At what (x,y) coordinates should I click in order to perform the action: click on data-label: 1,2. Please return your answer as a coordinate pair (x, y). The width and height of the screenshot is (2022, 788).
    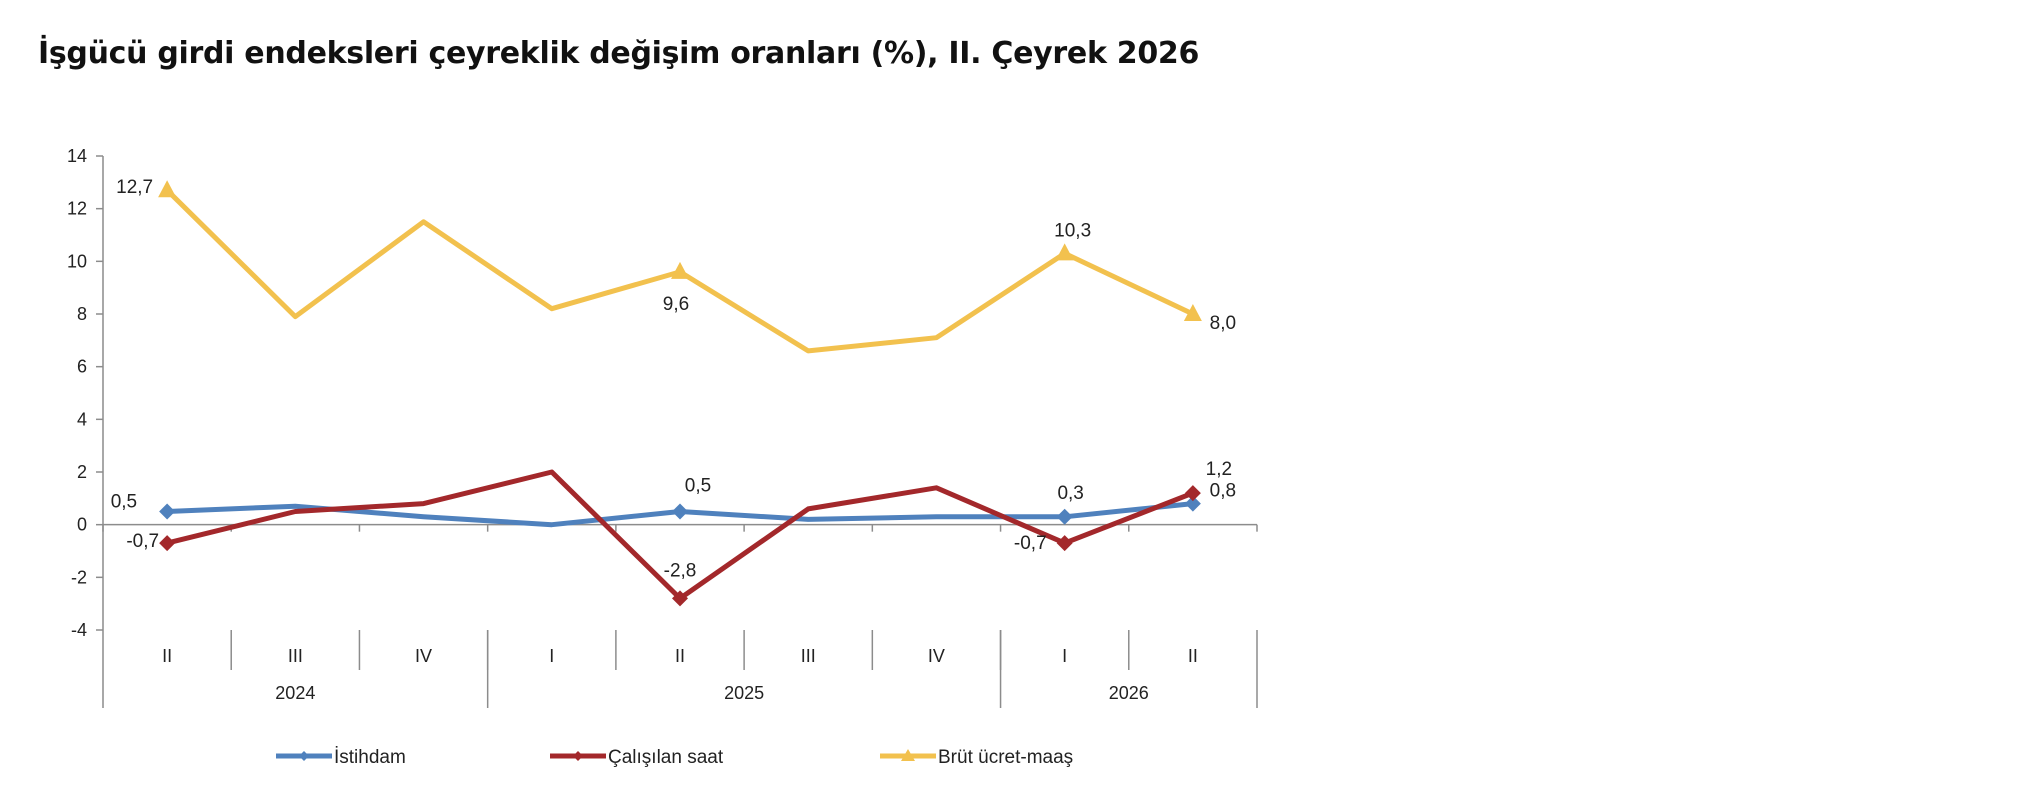
    Looking at the image, I should click on (1219, 469).